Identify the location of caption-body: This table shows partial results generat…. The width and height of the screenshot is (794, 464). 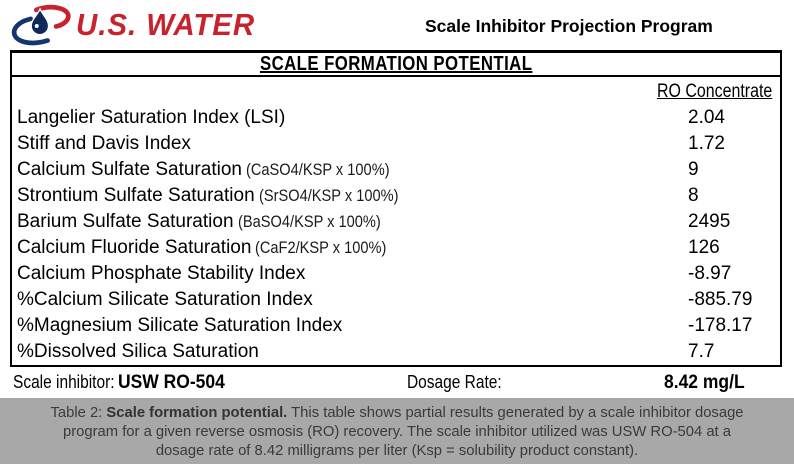
(403, 432).